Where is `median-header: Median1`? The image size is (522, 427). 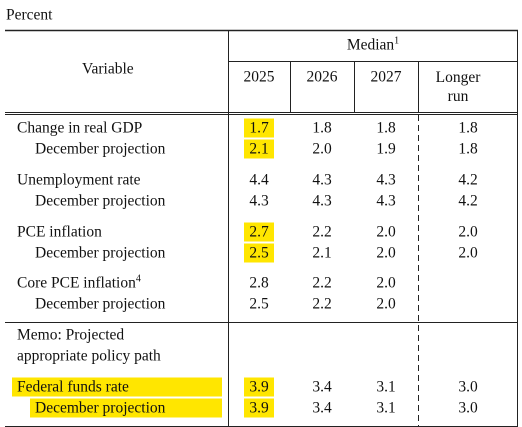 median-header: Median1 is located at coordinates (373, 45).